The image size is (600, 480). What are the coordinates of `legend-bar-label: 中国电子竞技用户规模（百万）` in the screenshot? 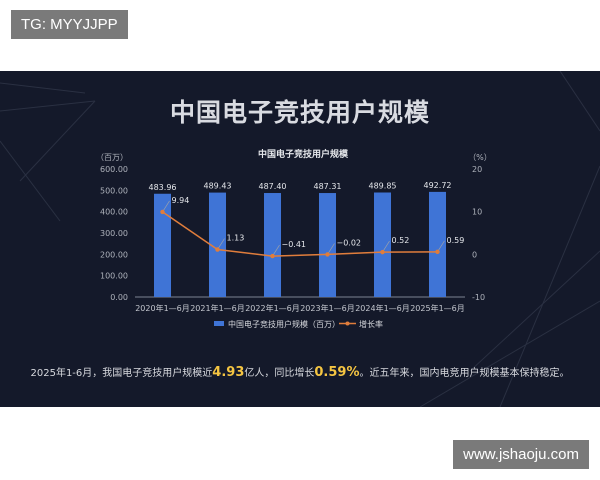 It's located at (284, 324).